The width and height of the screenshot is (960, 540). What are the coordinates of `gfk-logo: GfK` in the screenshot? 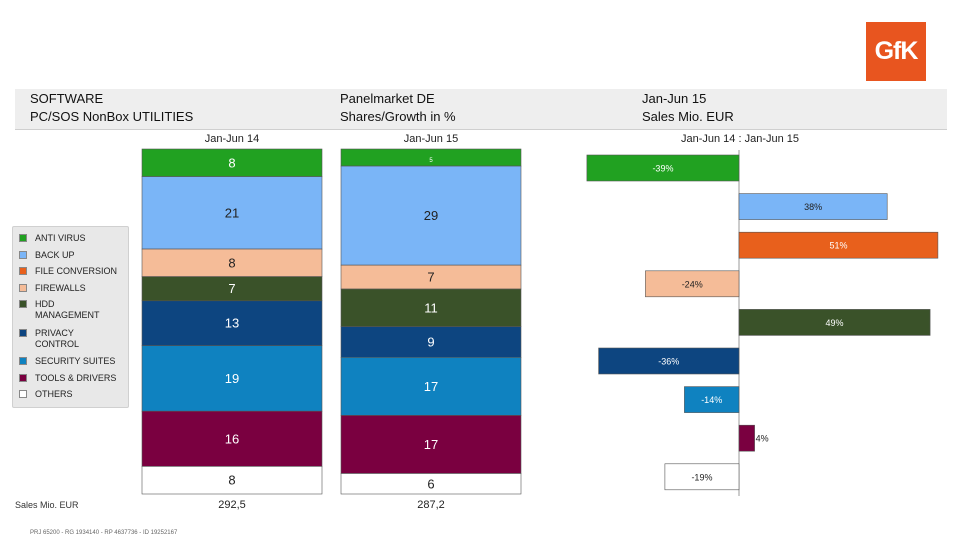 It's located at (896, 51).